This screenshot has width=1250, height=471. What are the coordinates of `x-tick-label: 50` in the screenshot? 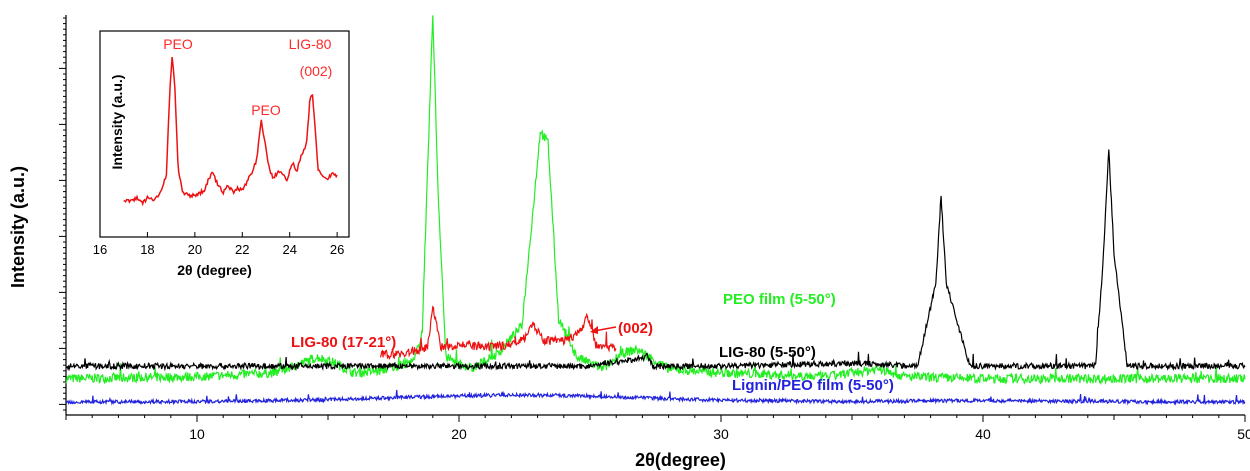 It's located at (1243, 434).